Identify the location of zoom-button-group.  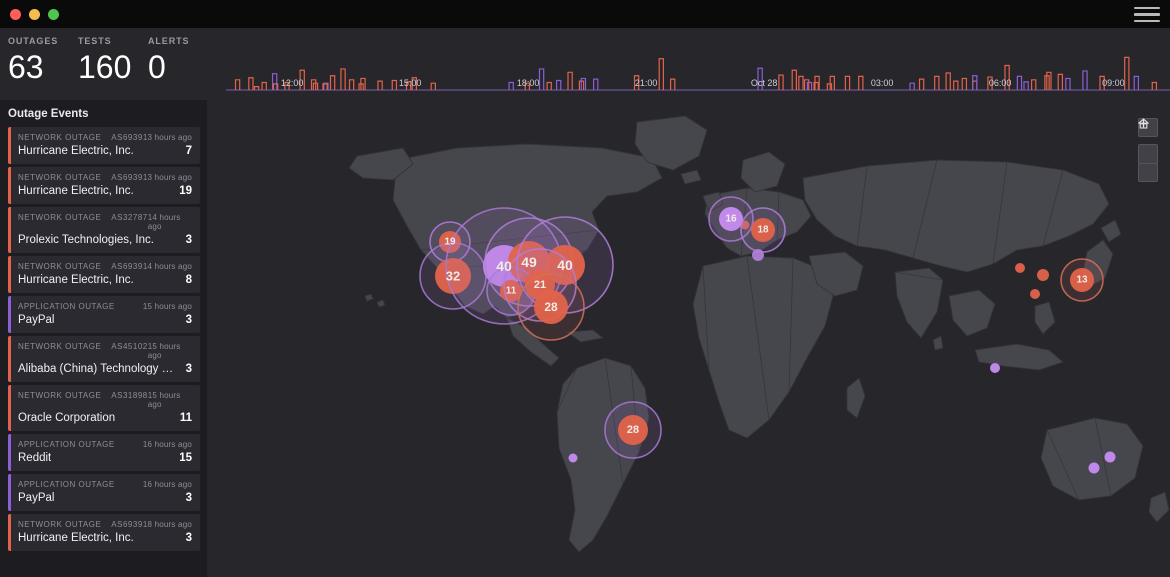
(1148, 150).